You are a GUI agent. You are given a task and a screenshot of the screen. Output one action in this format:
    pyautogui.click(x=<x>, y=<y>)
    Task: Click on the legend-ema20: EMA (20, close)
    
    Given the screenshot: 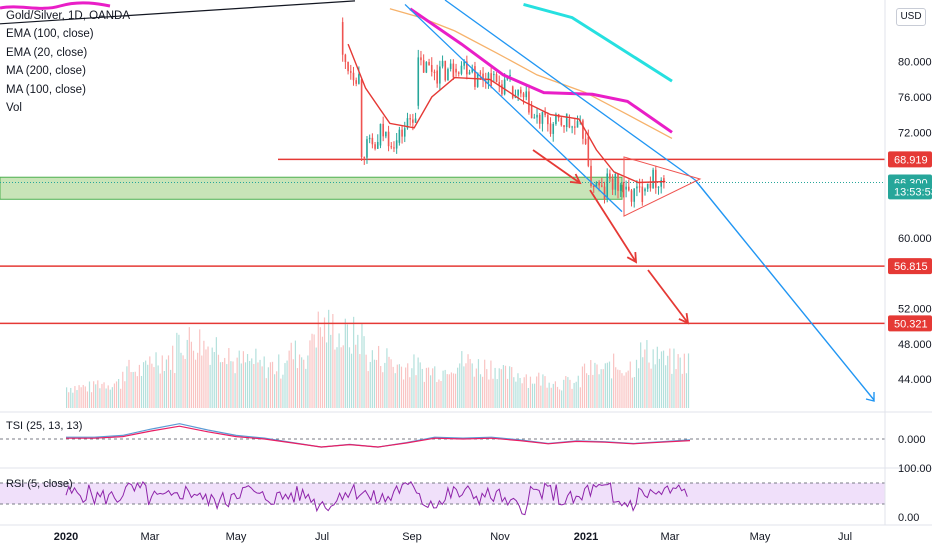 What is the action you would take?
    pyautogui.click(x=47, y=52)
    